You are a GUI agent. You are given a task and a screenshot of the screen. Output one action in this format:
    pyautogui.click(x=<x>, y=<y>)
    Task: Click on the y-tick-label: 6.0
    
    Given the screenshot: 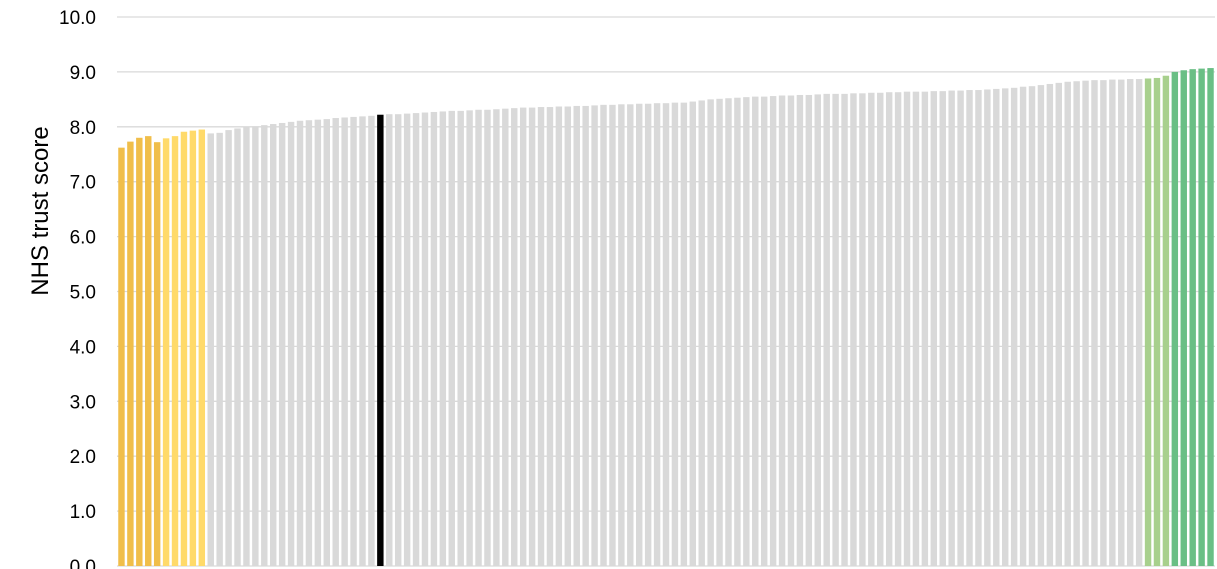 What is the action you would take?
    pyautogui.click(x=83, y=238)
    